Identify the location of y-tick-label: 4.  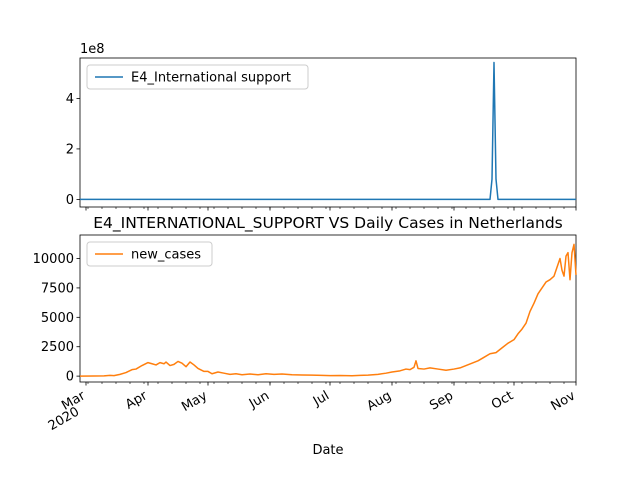
(70, 99).